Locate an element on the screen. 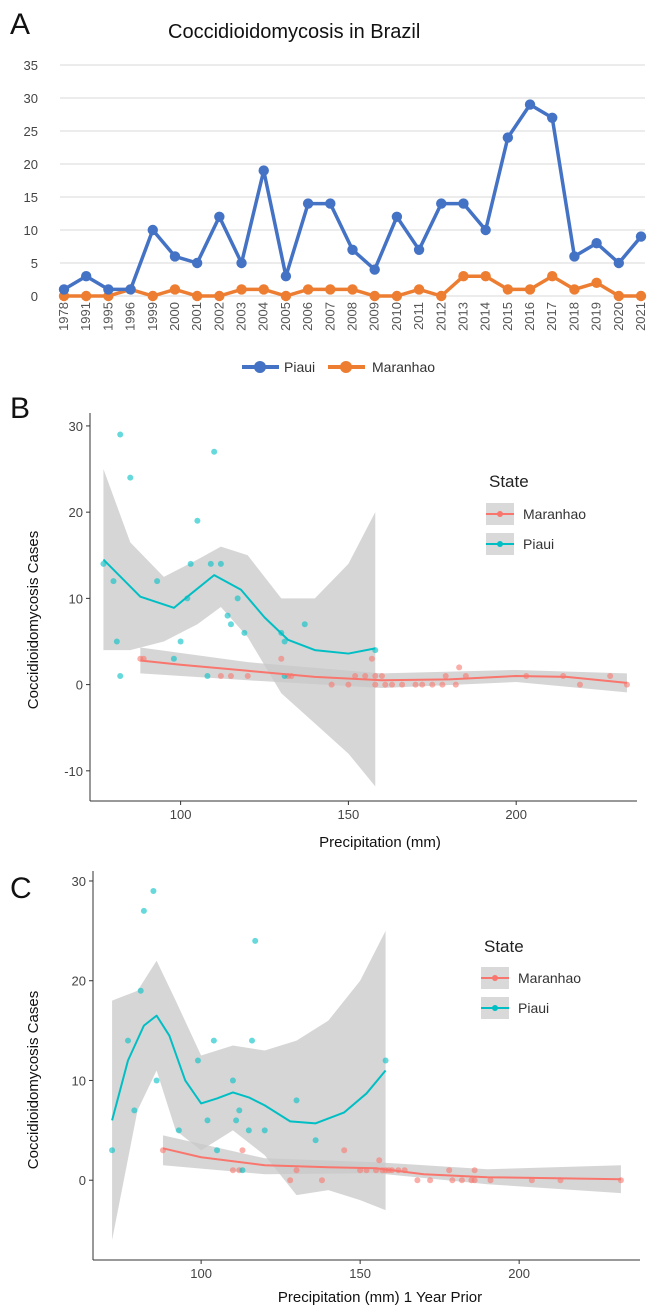 The height and width of the screenshot is (1307, 657). x-tick-label: 2010 is located at coordinates (396, 316).